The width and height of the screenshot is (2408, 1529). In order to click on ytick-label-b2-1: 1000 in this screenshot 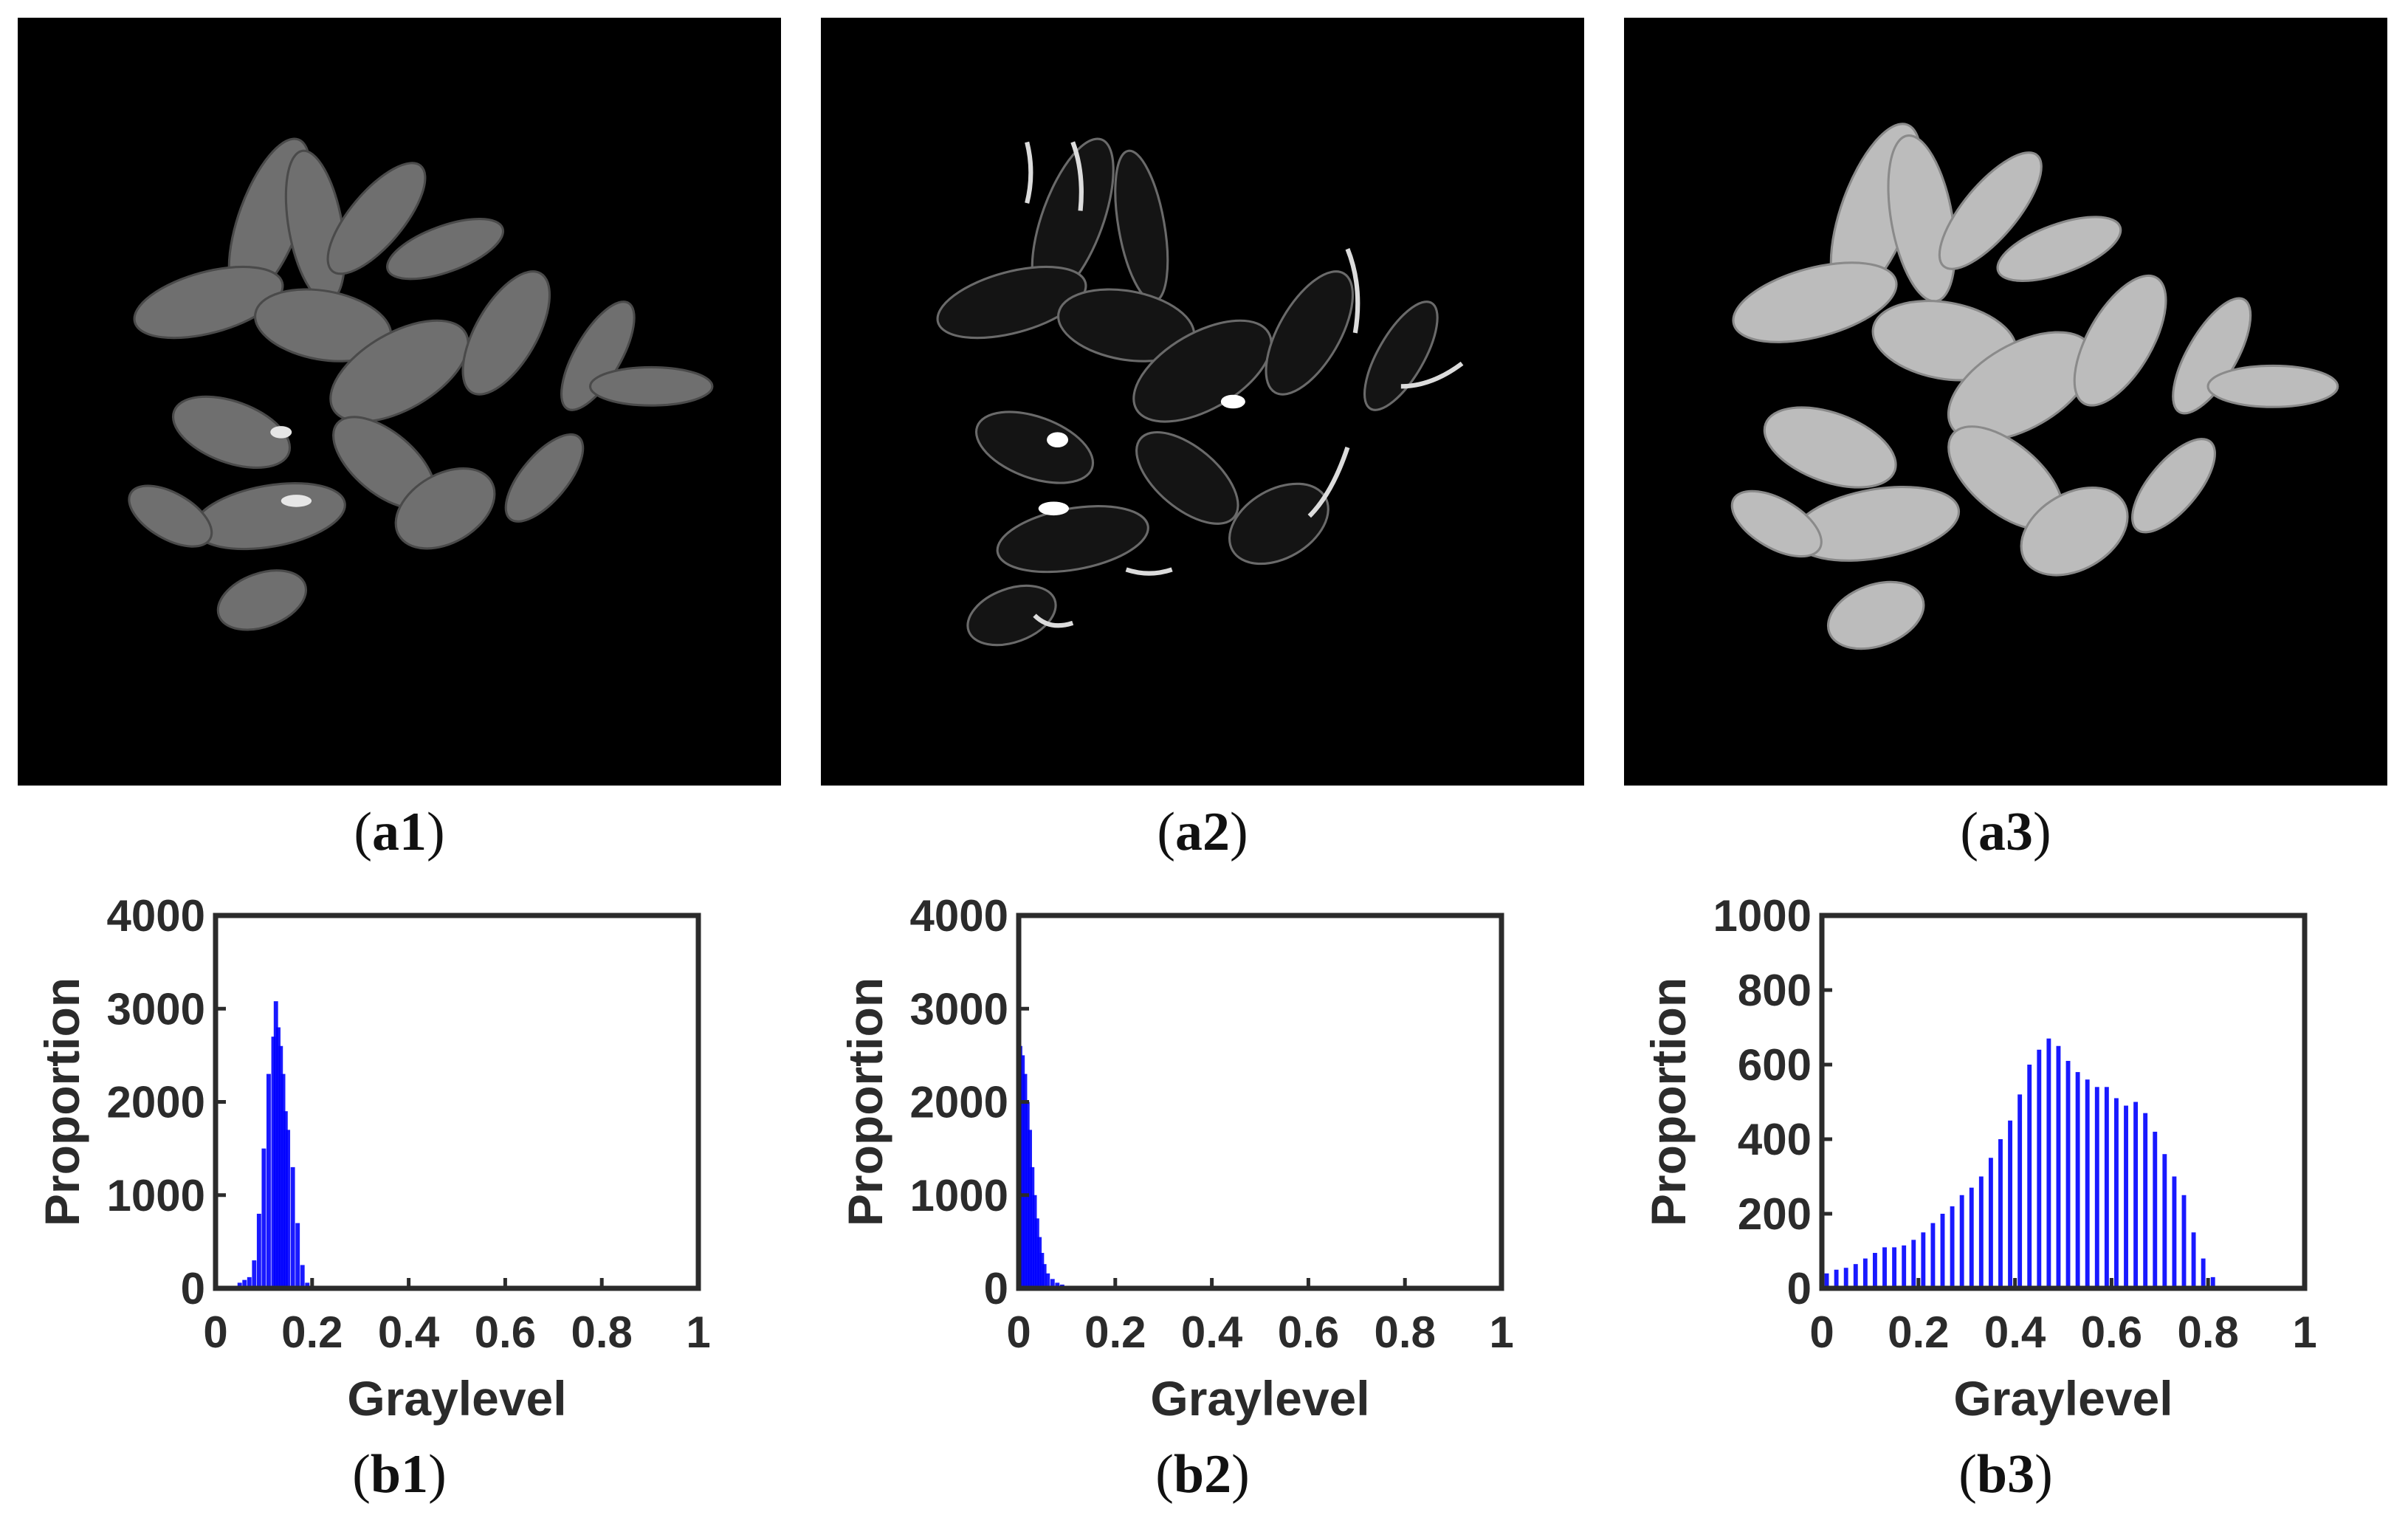, I will do `click(959, 1195)`.